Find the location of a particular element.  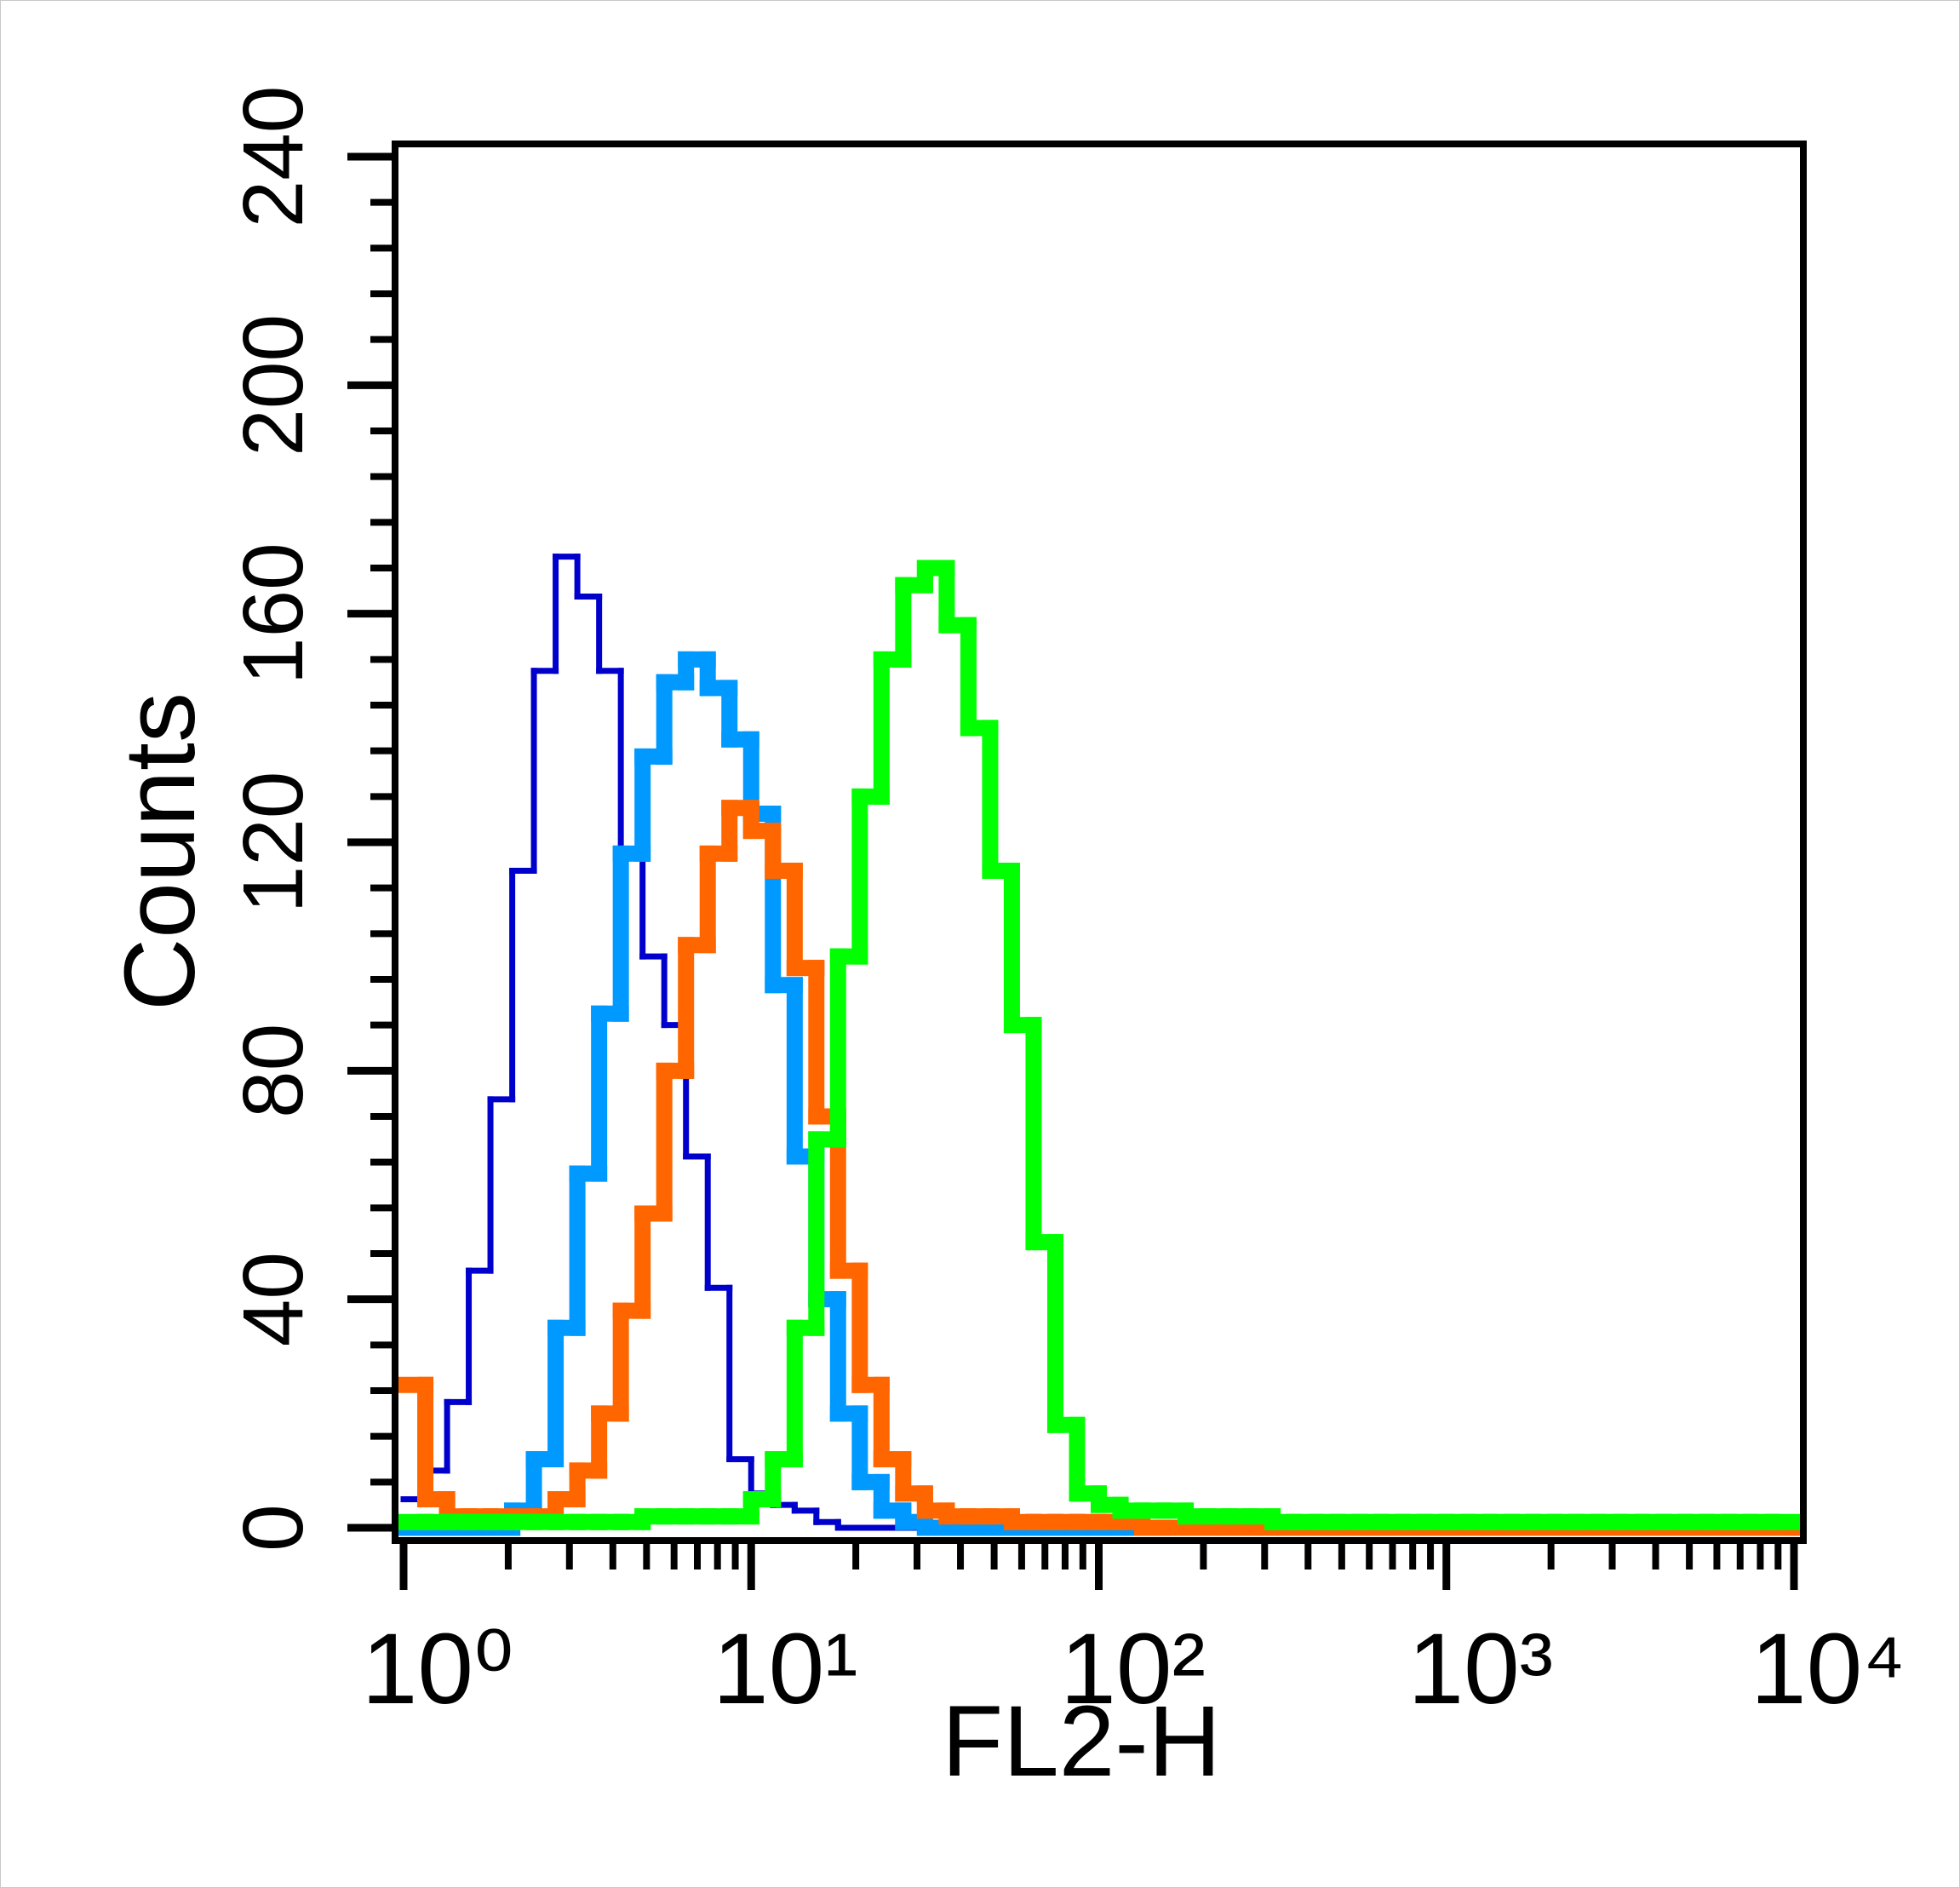

x-tick-label: 10⁰ is located at coordinates (438, 1669).